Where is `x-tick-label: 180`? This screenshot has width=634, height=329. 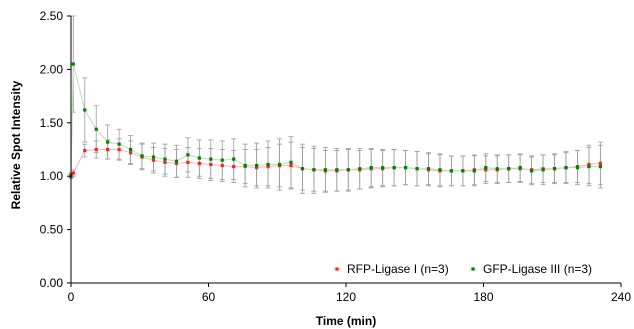 x-tick-label: 180 is located at coordinates (483, 297).